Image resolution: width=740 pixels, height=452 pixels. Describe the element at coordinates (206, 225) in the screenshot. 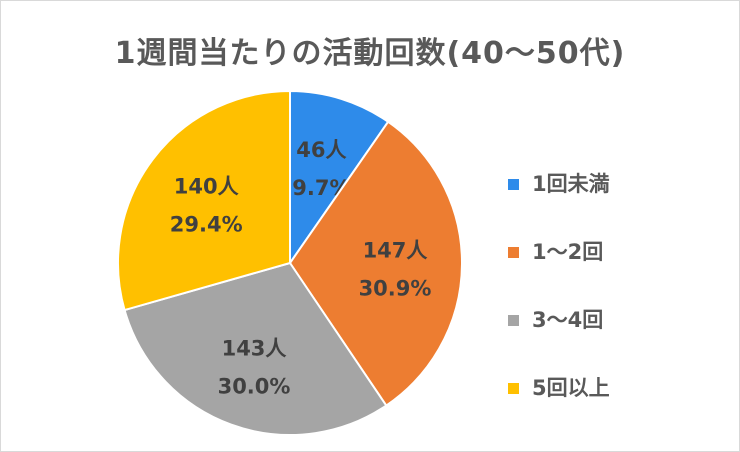

I see `data-label-percent: 29.4%` at that location.